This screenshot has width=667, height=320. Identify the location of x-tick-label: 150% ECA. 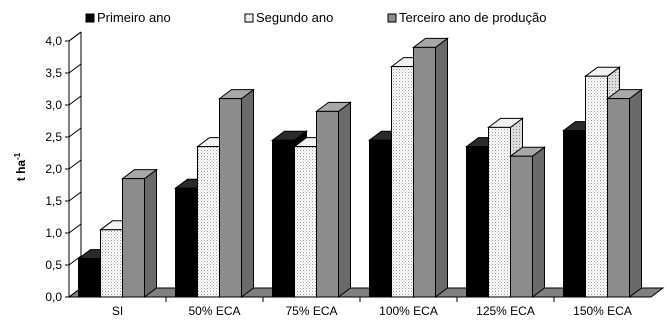
(602, 311).